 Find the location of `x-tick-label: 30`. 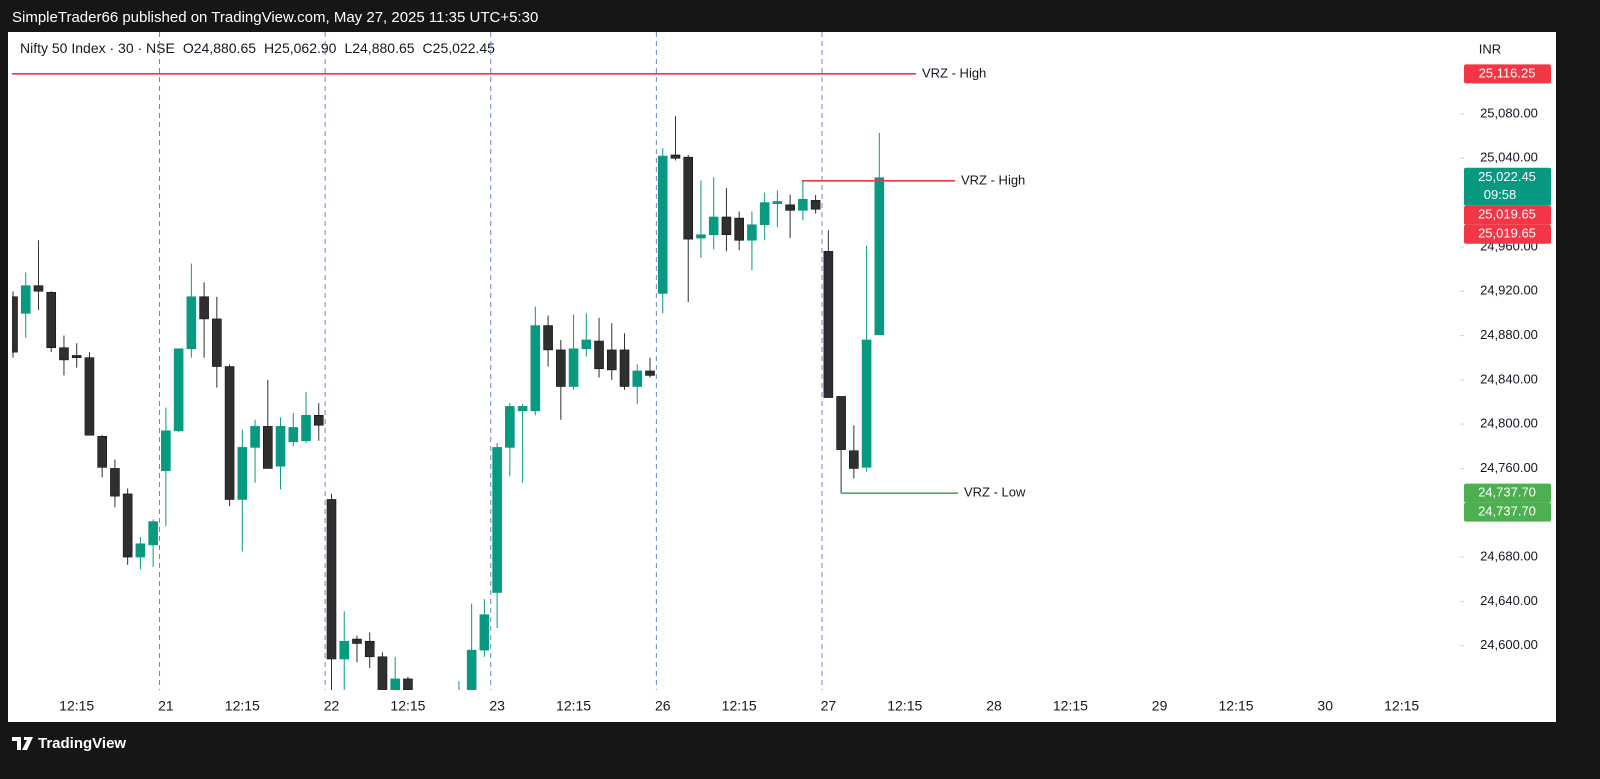

x-tick-label: 30 is located at coordinates (1325, 706).